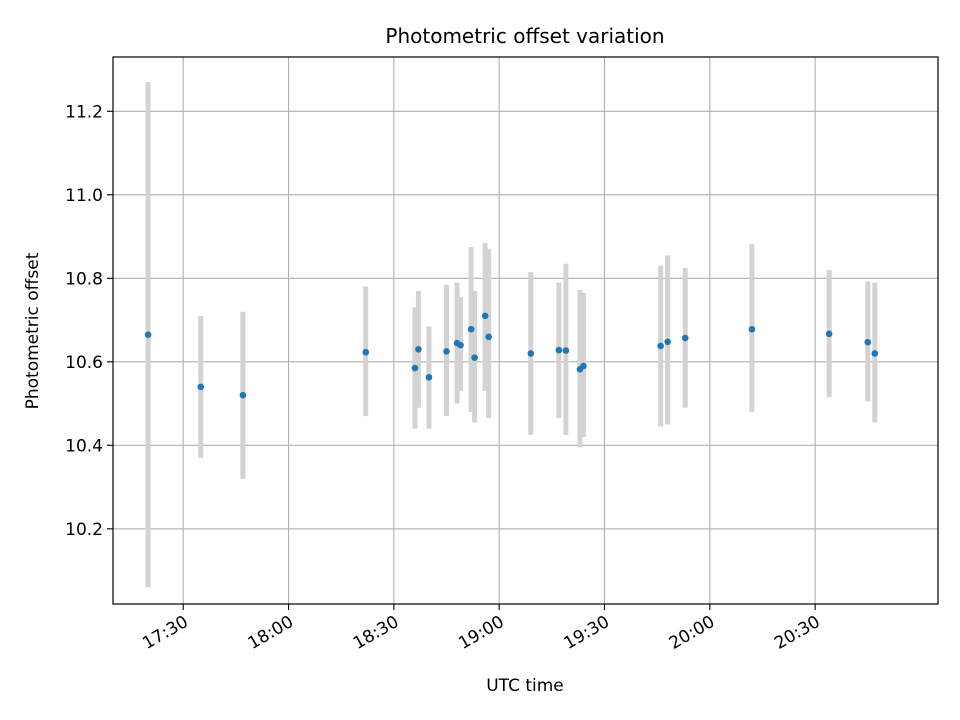  What do you see at coordinates (481, 633) in the screenshot?
I see `x-tick-label: 19:00` at bounding box center [481, 633].